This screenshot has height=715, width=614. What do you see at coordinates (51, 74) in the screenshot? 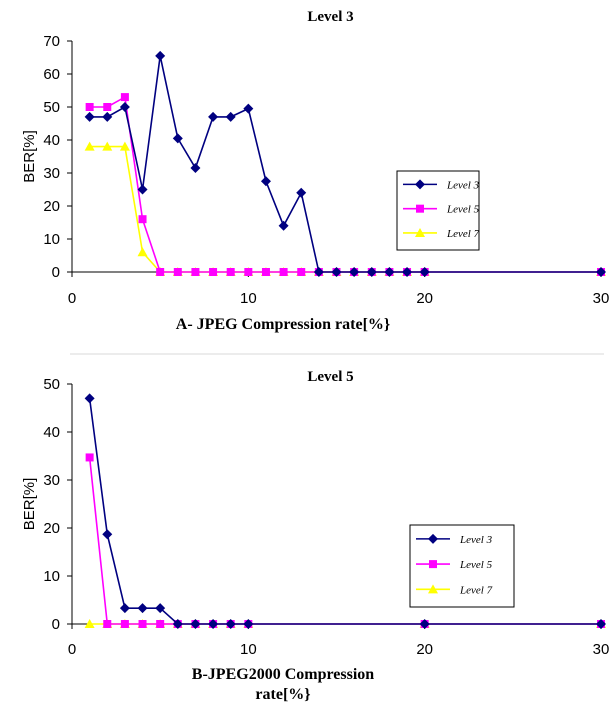
I see `y-tick-label: 60` at bounding box center [51, 74].